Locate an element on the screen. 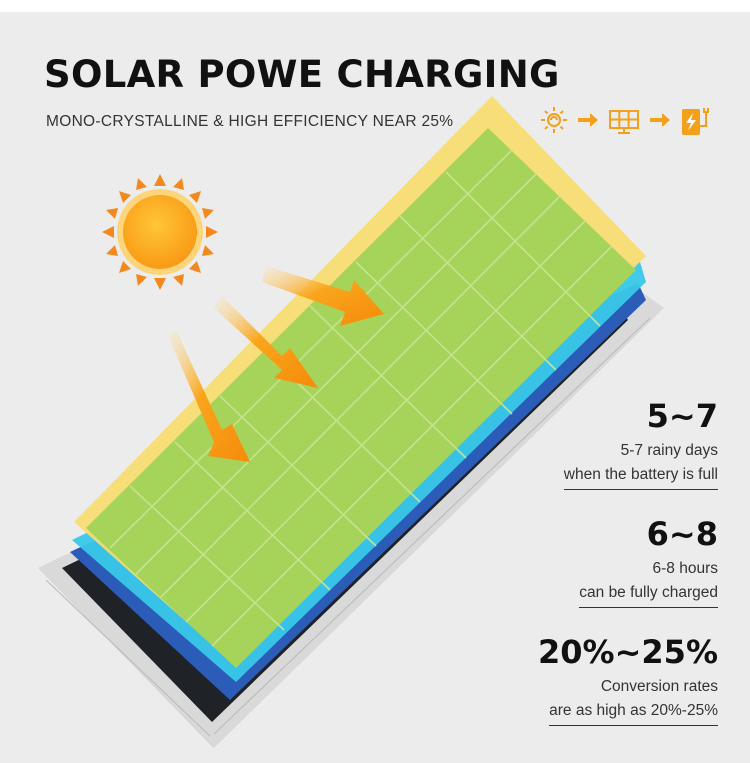  charging-battery-icon is located at coordinates (695, 121).